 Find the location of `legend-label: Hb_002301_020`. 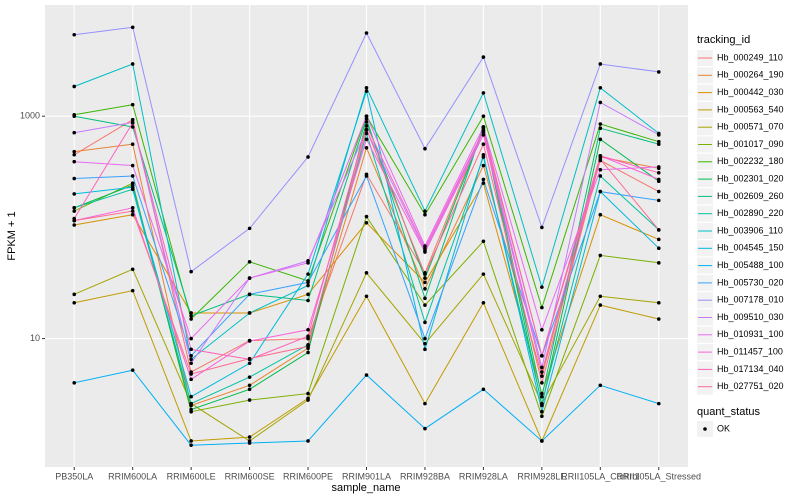

legend-label: Hb_002301_020 is located at coordinates (750, 178).